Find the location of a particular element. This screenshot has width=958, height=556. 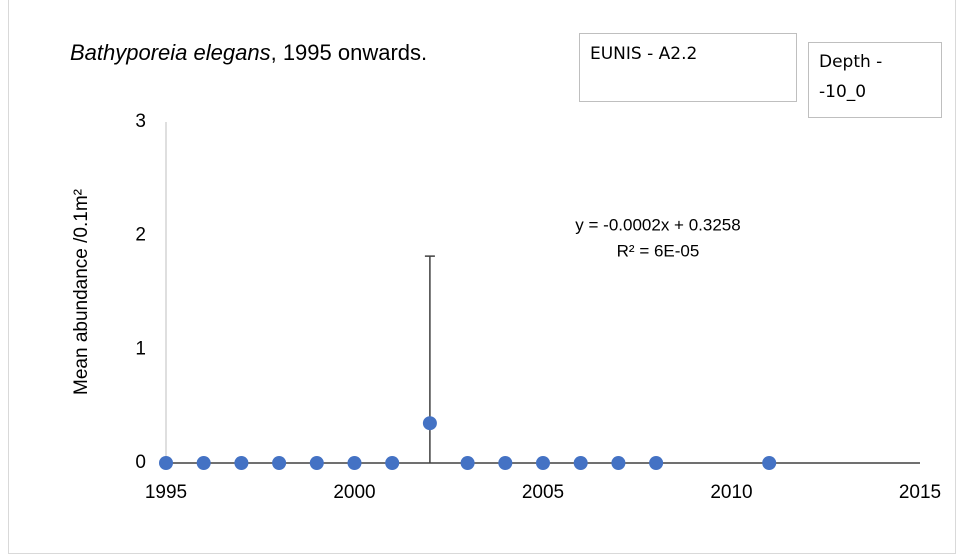

x-tick-label: 2015 is located at coordinates (920, 492).